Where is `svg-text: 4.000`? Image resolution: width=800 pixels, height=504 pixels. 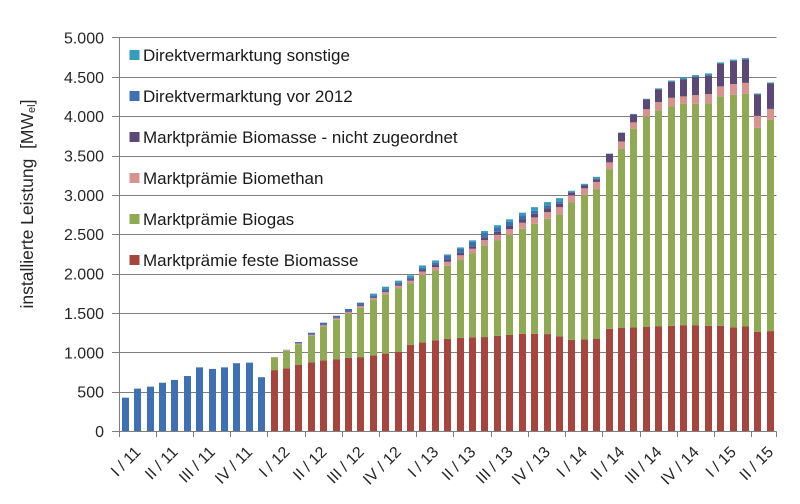
svg-text: 4.000 is located at coordinates (84, 117).